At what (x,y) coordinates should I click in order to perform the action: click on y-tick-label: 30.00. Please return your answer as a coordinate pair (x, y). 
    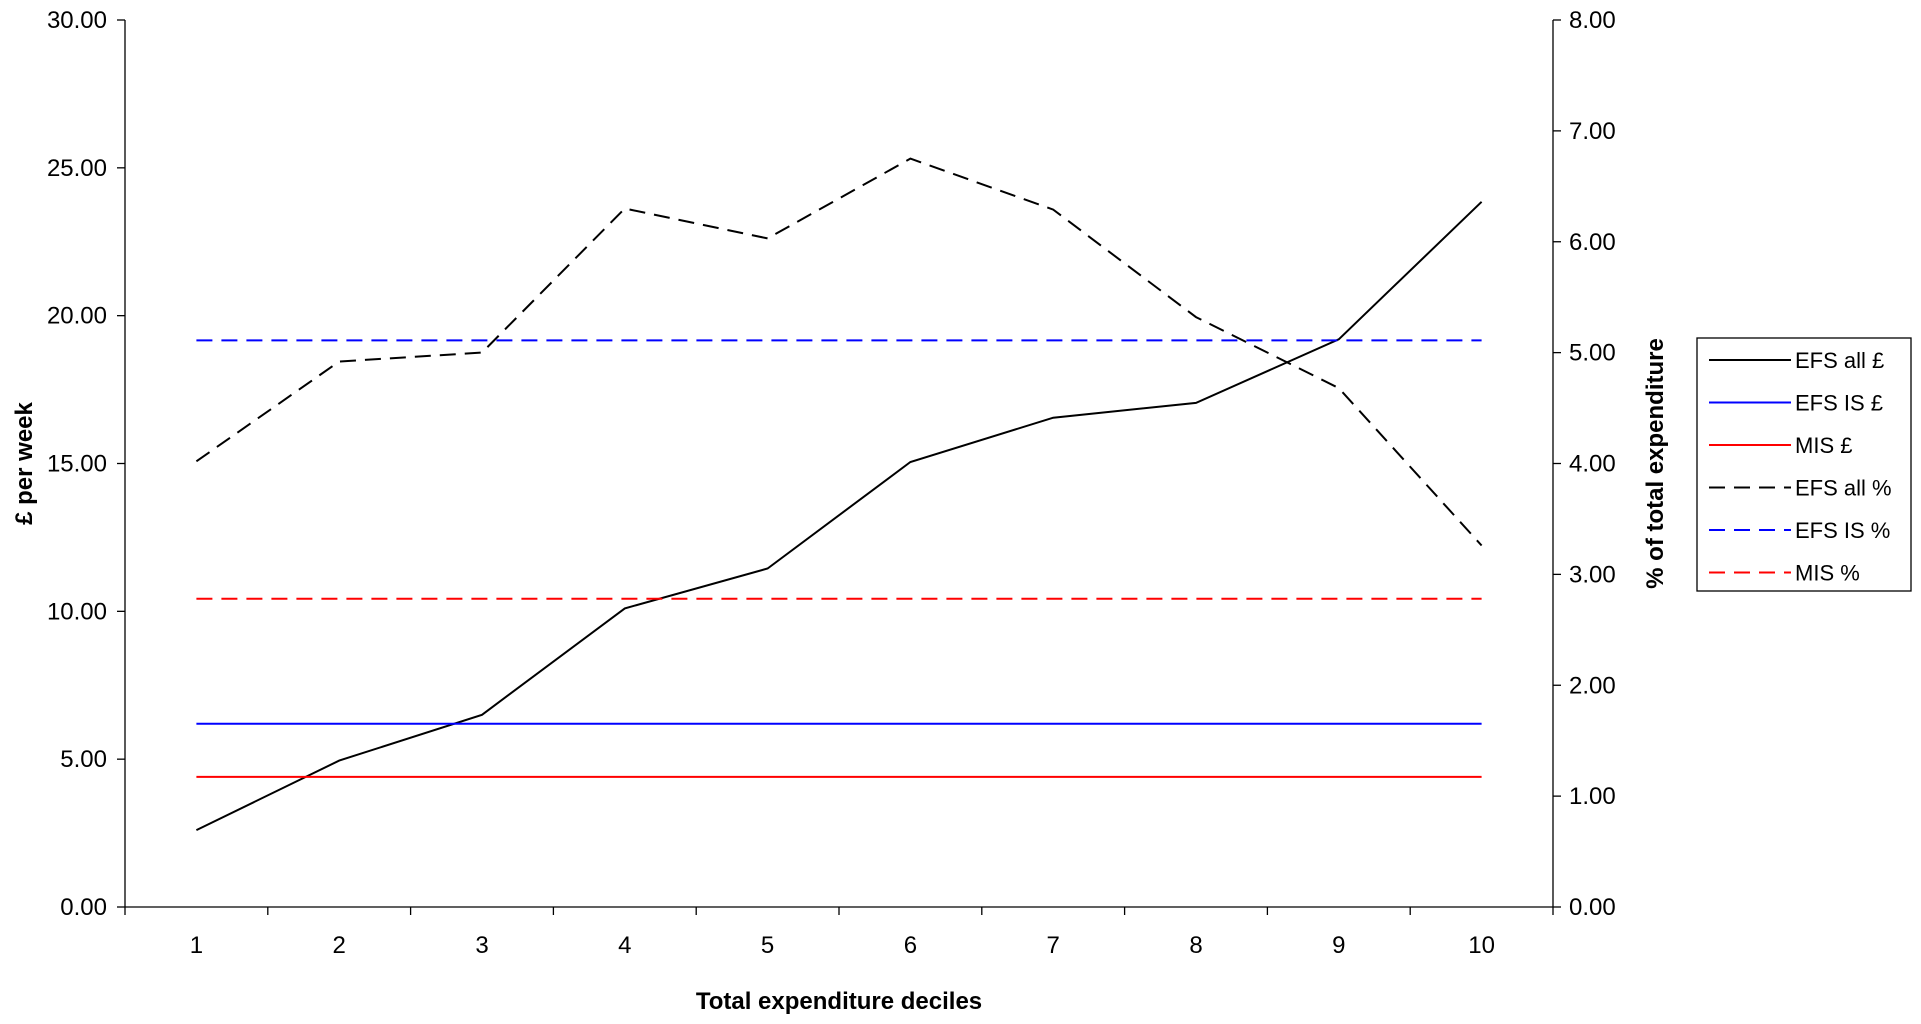
    Looking at the image, I should click on (77, 20).